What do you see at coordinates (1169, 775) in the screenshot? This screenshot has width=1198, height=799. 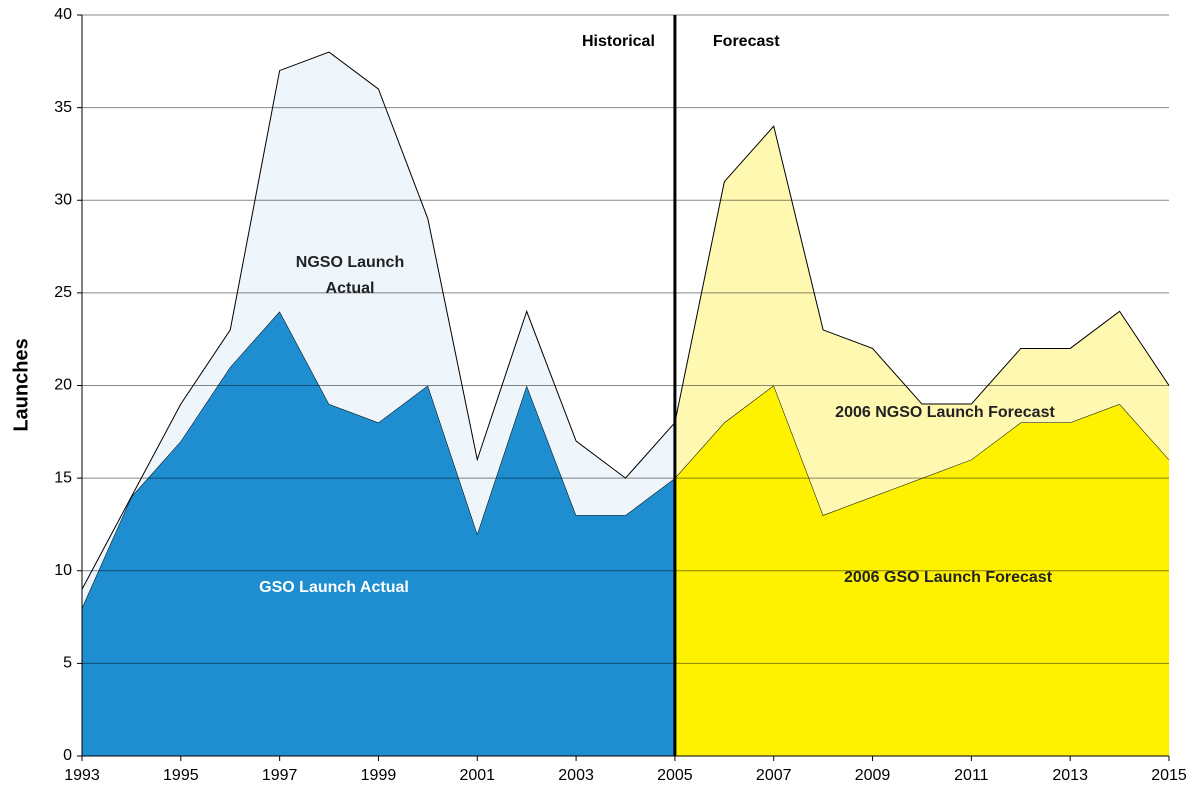 I see `x-tick-label: 2015` at bounding box center [1169, 775].